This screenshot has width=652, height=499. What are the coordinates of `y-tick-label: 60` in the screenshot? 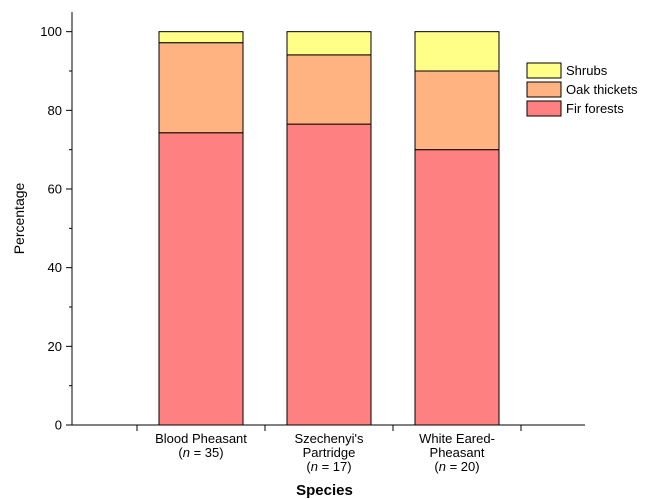 It's located at (55, 189).